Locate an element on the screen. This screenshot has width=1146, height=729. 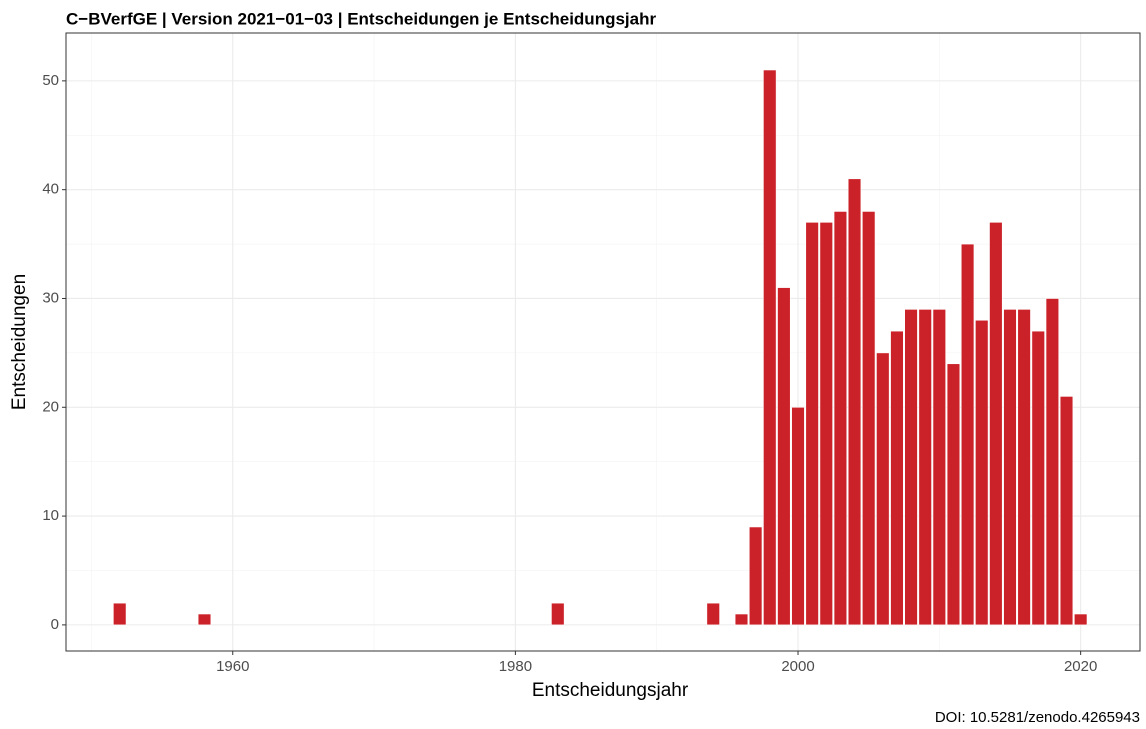
y-tick-label: 20 is located at coordinates (50, 406).